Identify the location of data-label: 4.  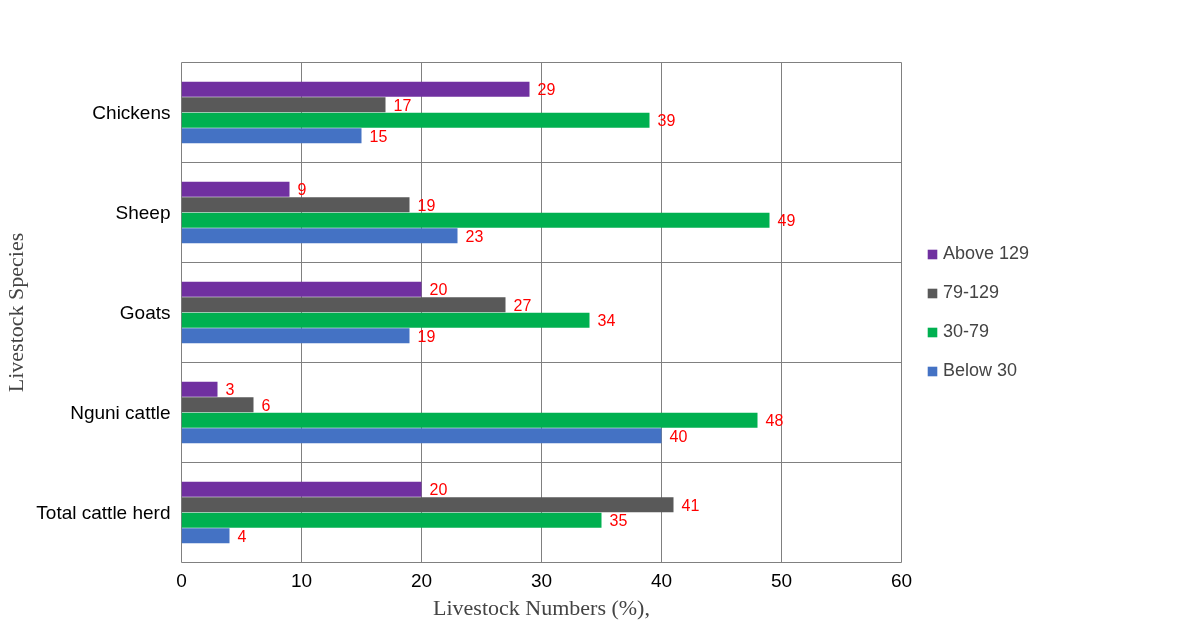
(242, 536).